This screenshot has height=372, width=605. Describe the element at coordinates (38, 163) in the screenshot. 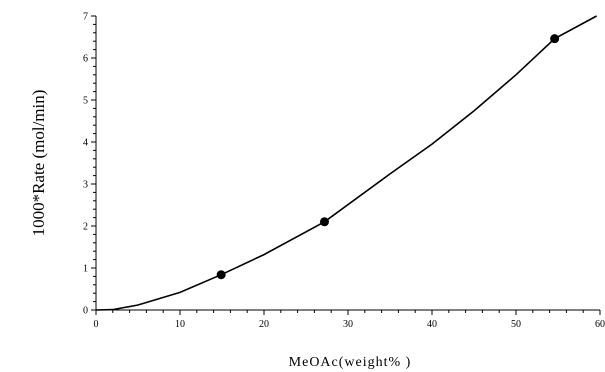

I see `y-axis-label: 1000*Rate (mol/min)` at that location.